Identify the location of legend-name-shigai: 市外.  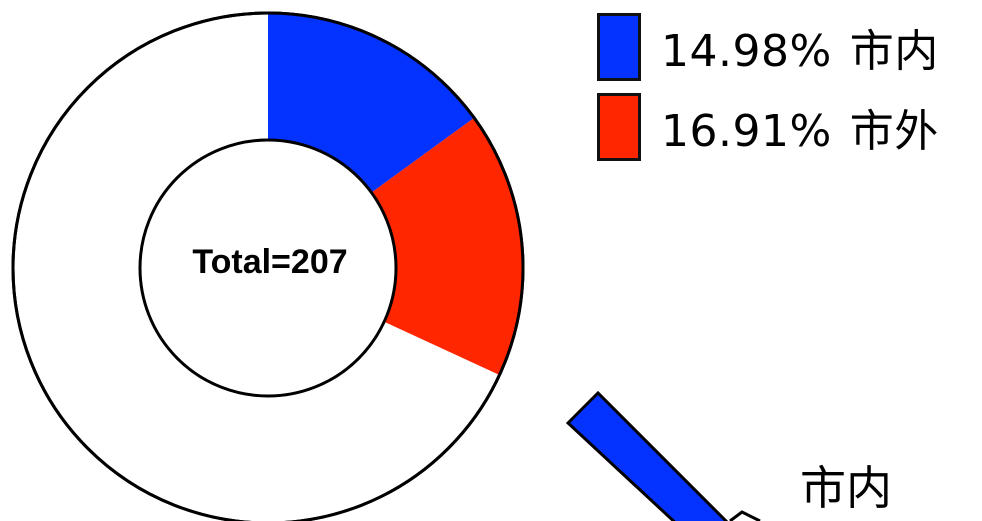
(894, 131).